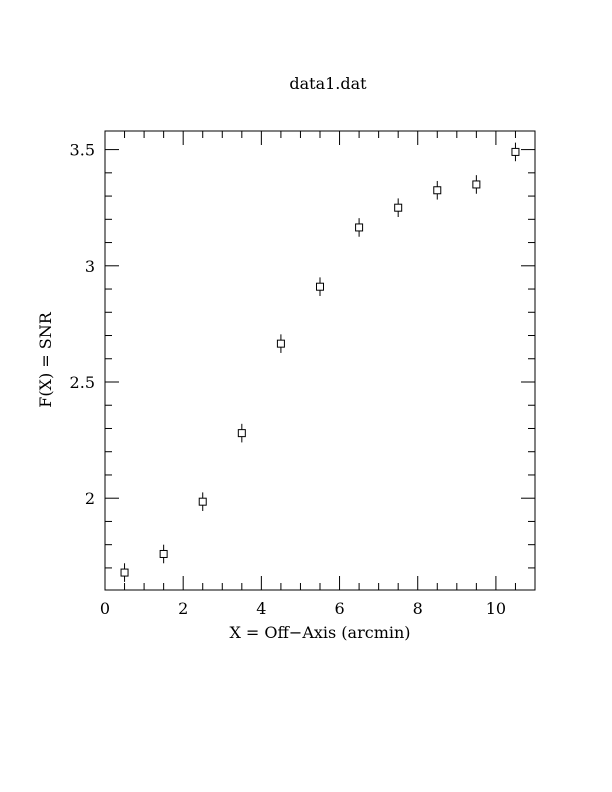  Describe the element at coordinates (319, 632) in the screenshot. I see `x-axis-label: X = Off−Axis (arcmin)` at that location.